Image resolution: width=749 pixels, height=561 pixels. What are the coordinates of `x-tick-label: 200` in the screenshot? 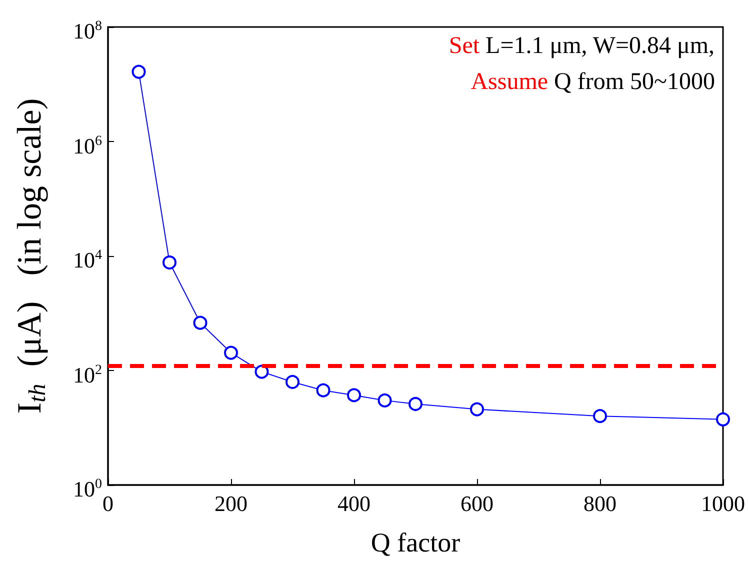 It's located at (231, 504).